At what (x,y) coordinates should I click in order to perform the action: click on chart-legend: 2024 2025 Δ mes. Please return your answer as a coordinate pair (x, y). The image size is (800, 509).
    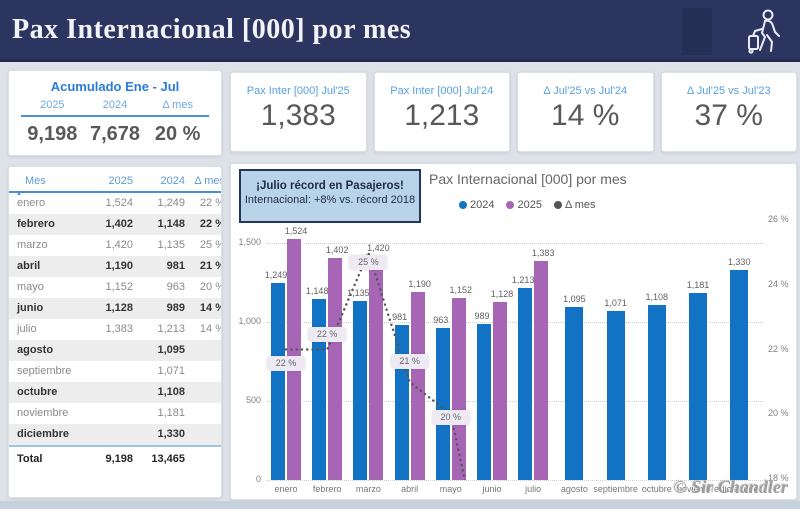
    Looking at the image, I should click on (527, 205).